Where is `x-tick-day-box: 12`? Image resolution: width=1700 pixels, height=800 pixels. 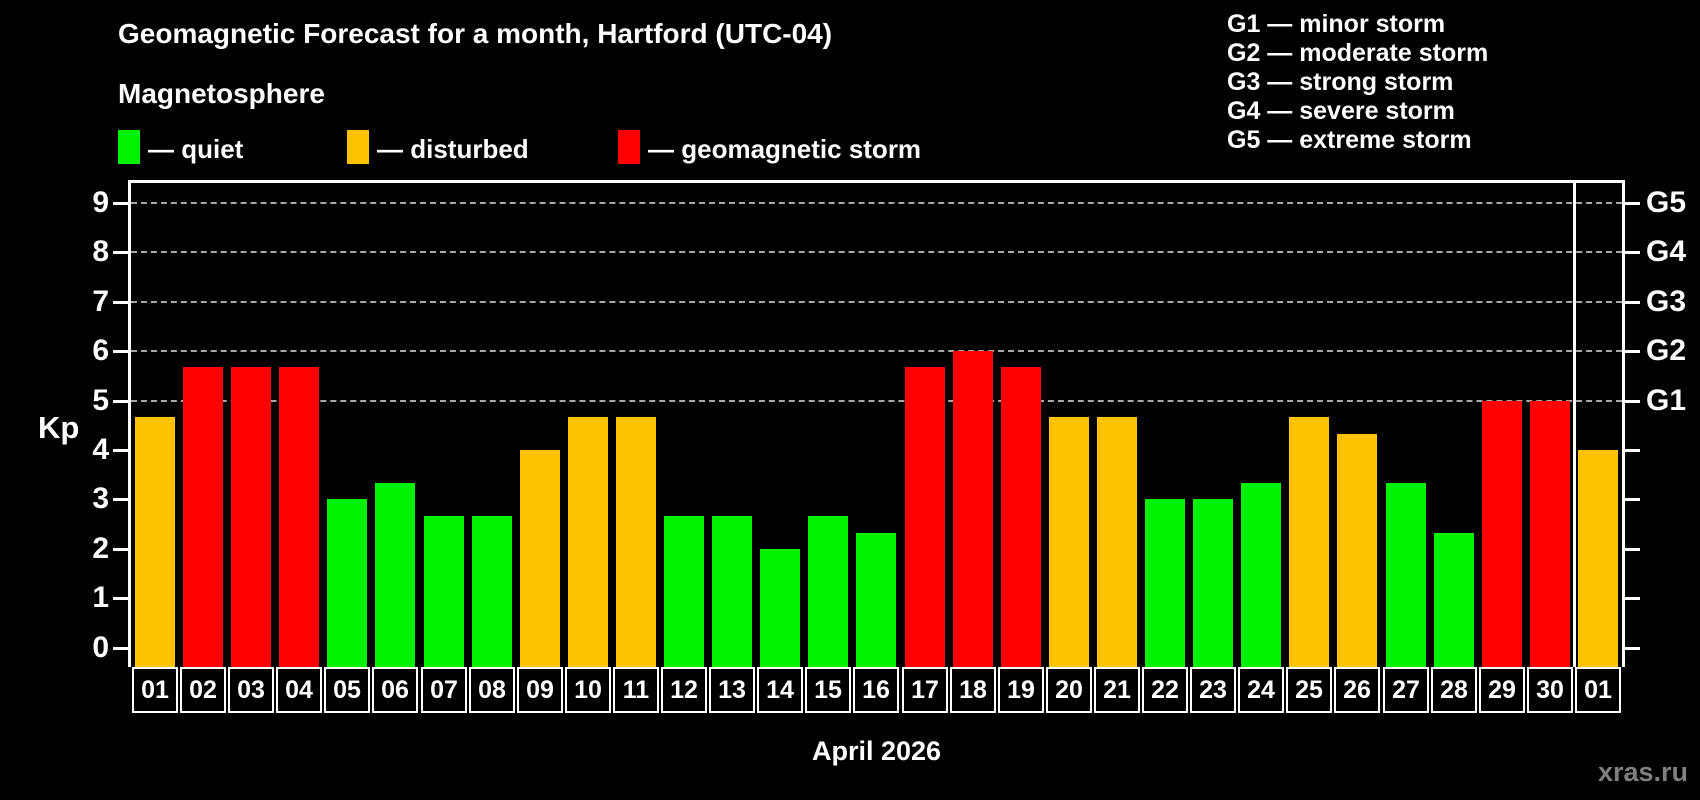 x-tick-day-box: 12 is located at coordinates (684, 690).